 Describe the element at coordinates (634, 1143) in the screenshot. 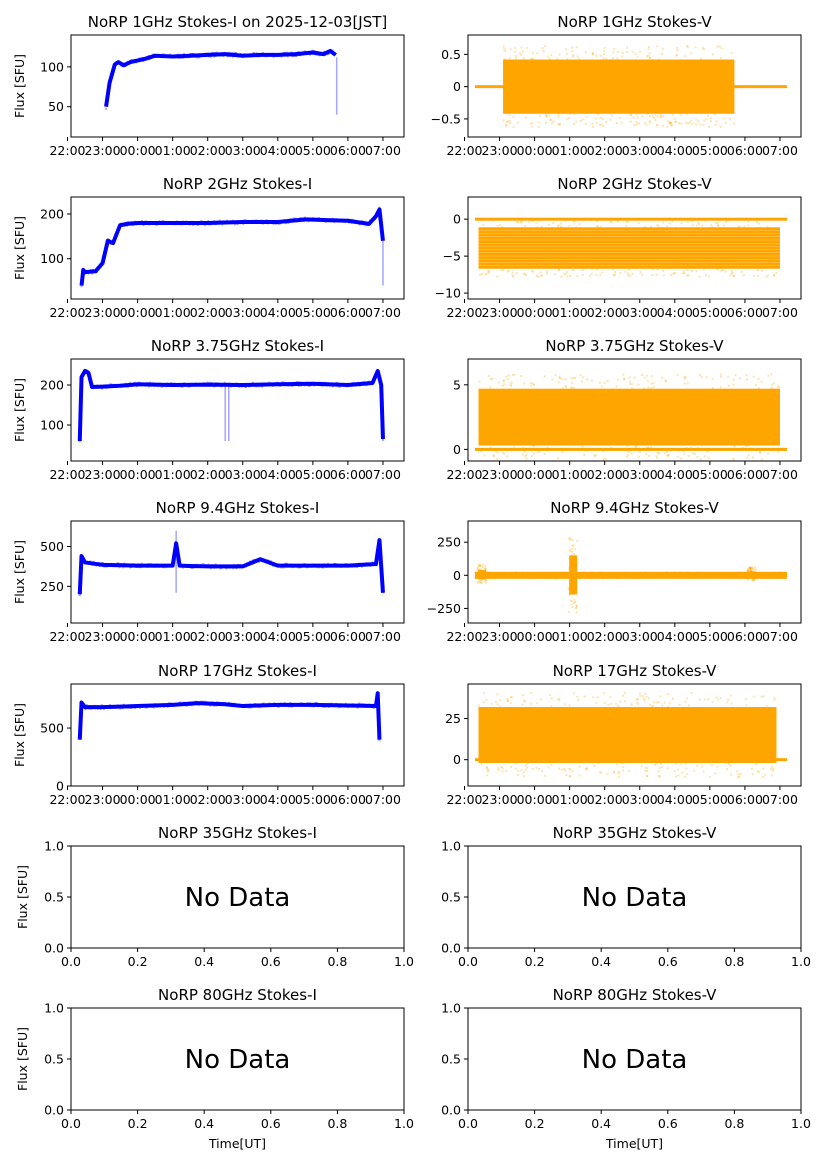

I see `x-axis-label: Time[UT]` at that location.